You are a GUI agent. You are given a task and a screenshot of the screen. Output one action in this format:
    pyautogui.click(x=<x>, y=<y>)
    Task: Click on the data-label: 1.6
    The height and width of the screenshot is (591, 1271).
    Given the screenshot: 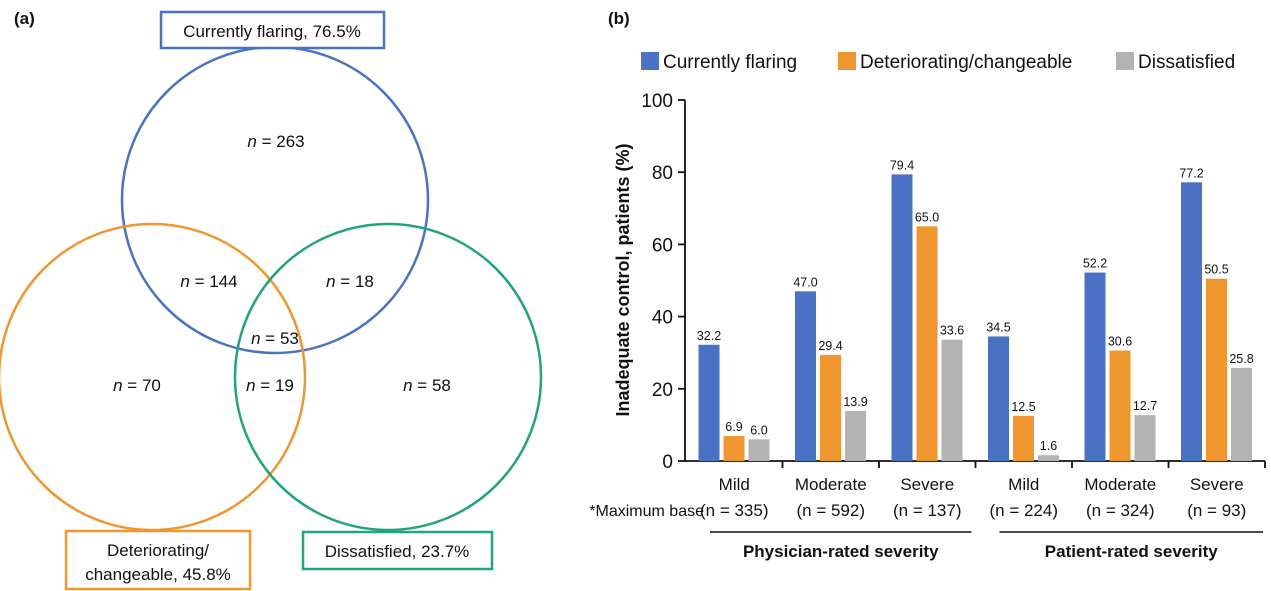 What is the action you would take?
    pyautogui.click(x=1048, y=446)
    